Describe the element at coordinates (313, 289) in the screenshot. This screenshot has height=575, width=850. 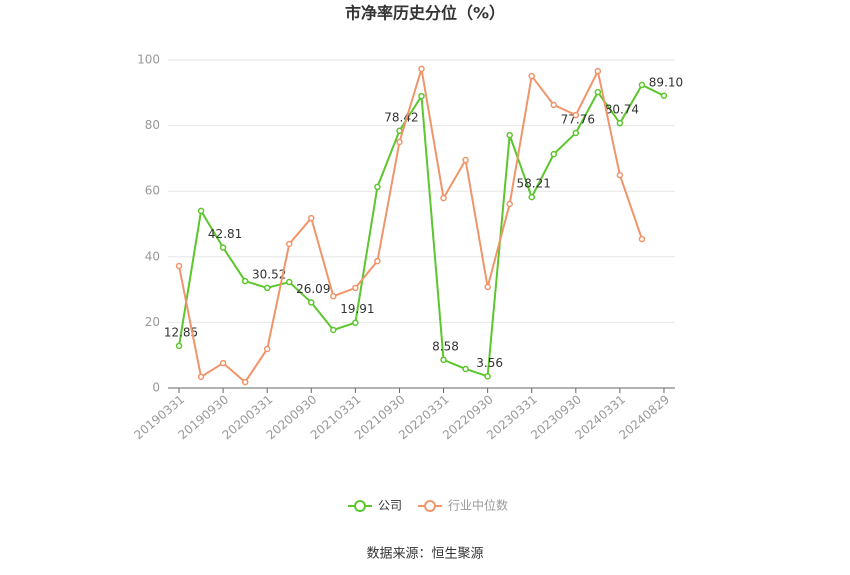
I see `data-label: 26.09` at that location.